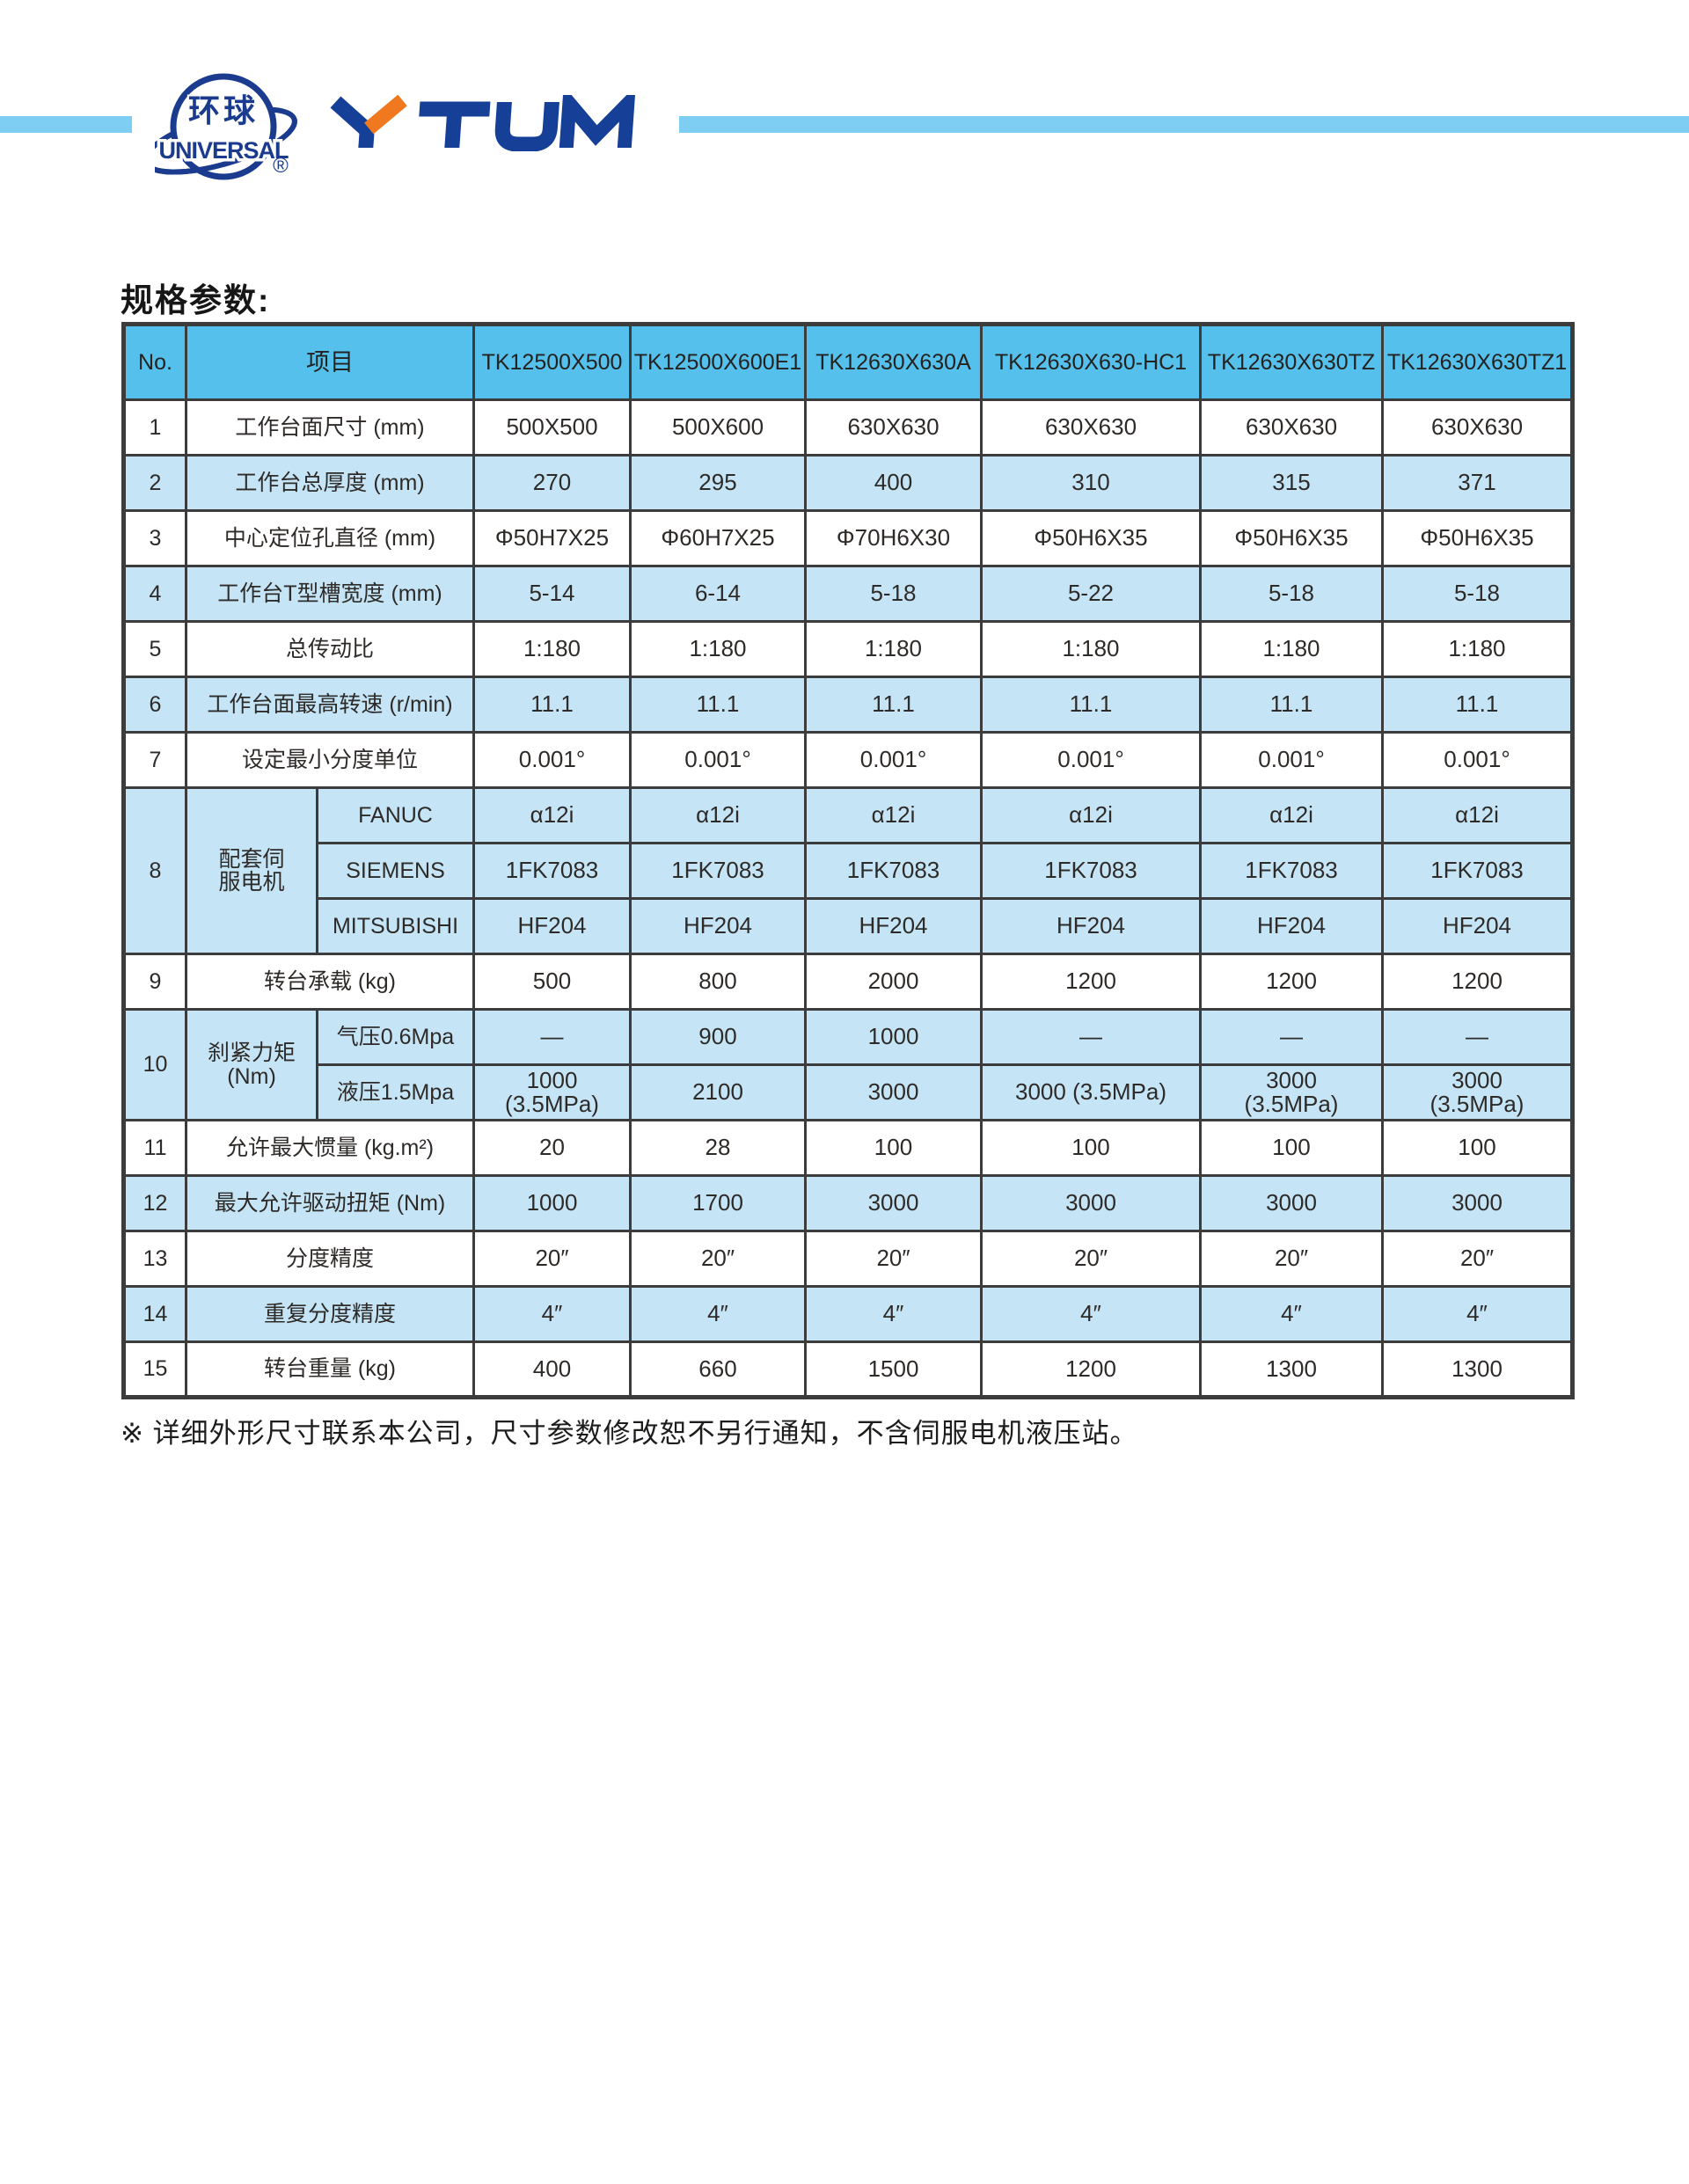 The width and height of the screenshot is (1689, 2184). What do you see at coordinates (196, 300) in the screenshot?
I see `section-title: 规格参数:` at bounding box center [196, 300].